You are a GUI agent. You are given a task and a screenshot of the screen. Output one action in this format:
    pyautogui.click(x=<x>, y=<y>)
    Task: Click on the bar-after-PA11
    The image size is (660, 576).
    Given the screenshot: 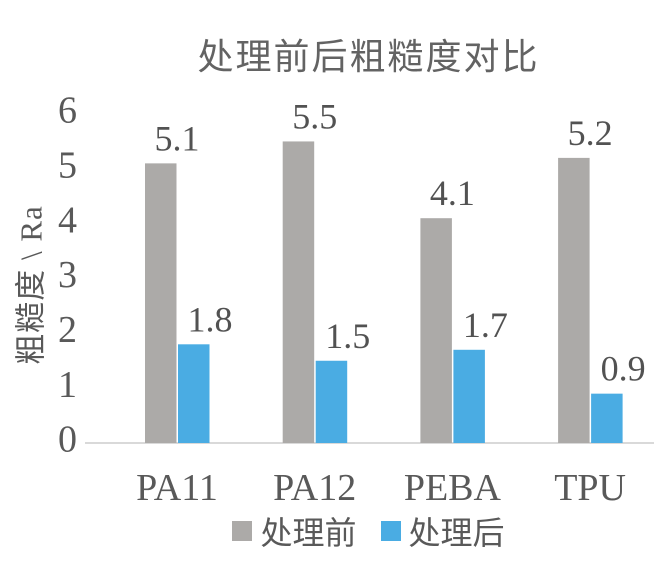 What is the action you would take?
    pyautogui.click(x=194, y=393)
    